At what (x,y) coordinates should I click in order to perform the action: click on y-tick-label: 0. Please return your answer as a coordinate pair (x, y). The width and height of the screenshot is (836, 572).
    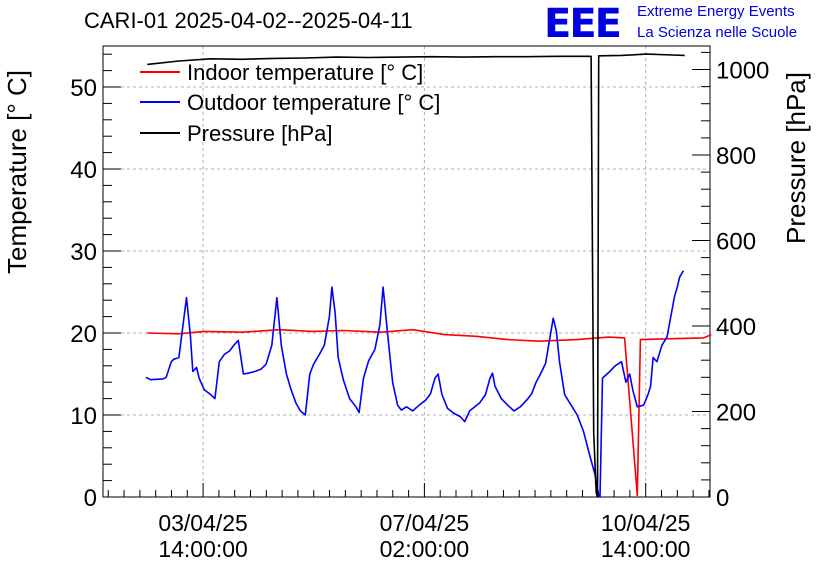
    Looking at the image, I should click on (90, 498).